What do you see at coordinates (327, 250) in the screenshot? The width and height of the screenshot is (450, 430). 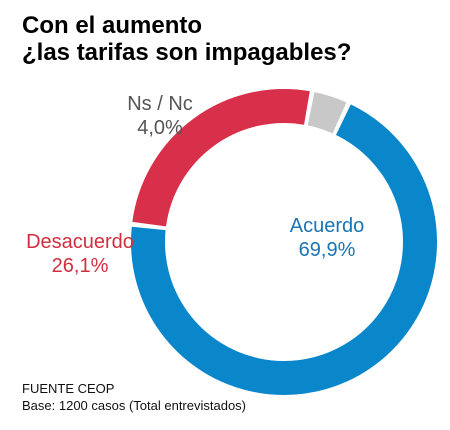 I see `slice-label-acuerdo-value: 69,9%` at bounding box center [327, 250].